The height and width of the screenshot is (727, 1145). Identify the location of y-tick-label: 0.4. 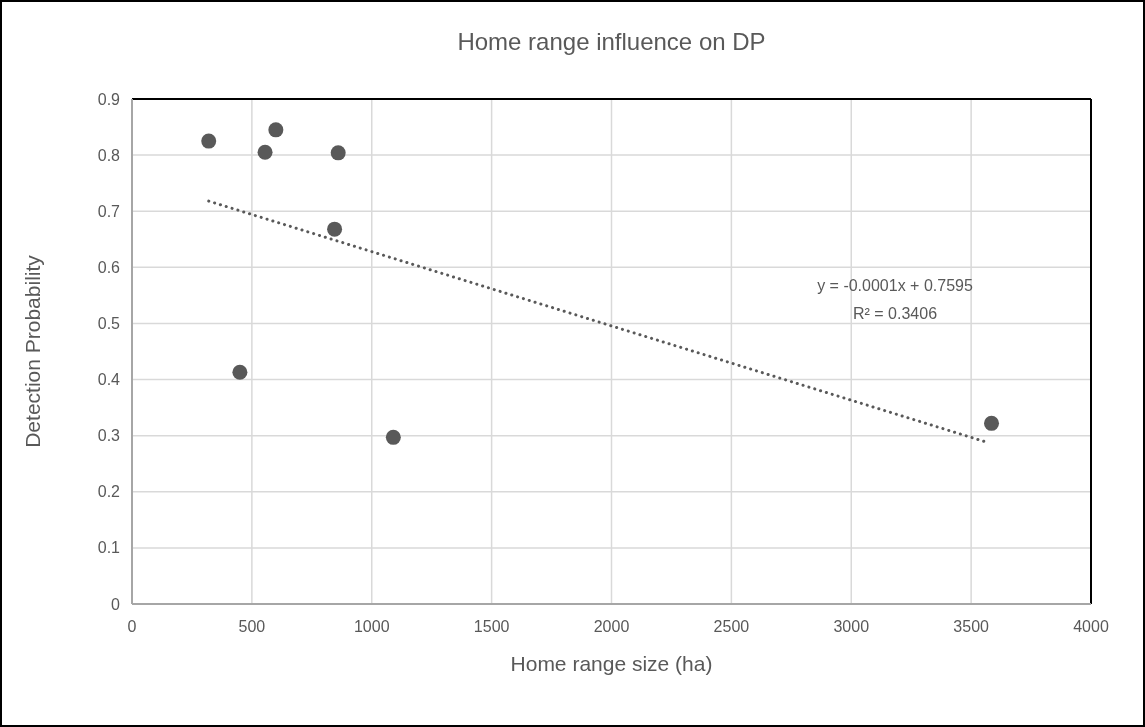
(109, 380).